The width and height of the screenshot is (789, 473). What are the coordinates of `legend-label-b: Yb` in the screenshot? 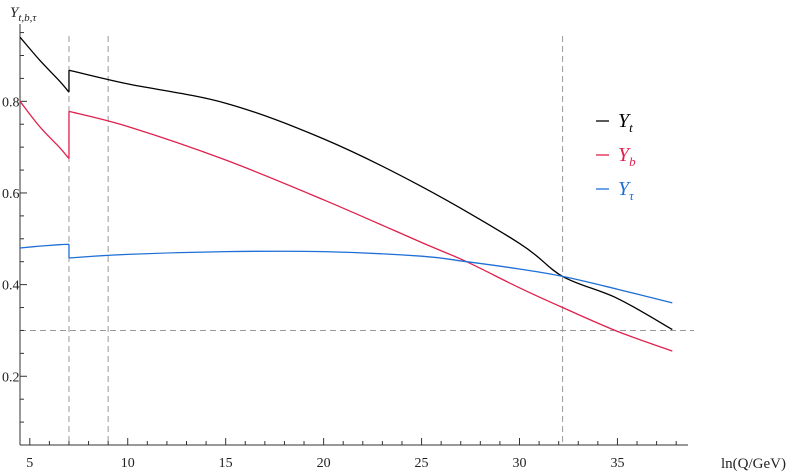 It's located at (627, 156).